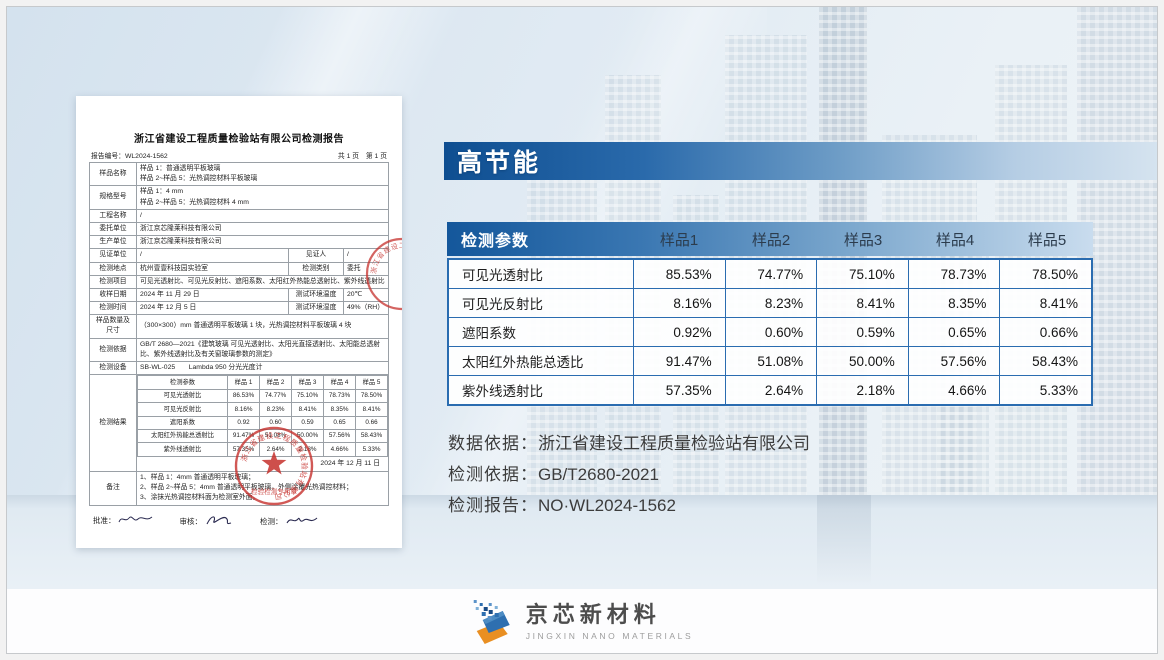 This screenshot has width=1164, height=660. What do you see at coordinates (339, 382) in the screenshot?
I see `result-header: 样品 4` at bounding box center [339, 382].